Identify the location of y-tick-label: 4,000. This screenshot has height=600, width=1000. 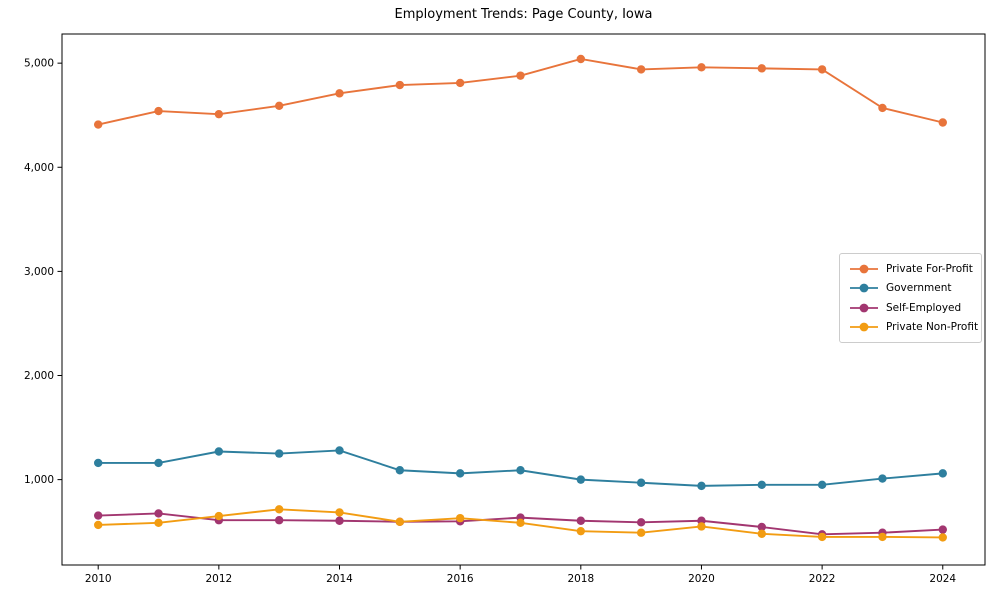
(39, 168).